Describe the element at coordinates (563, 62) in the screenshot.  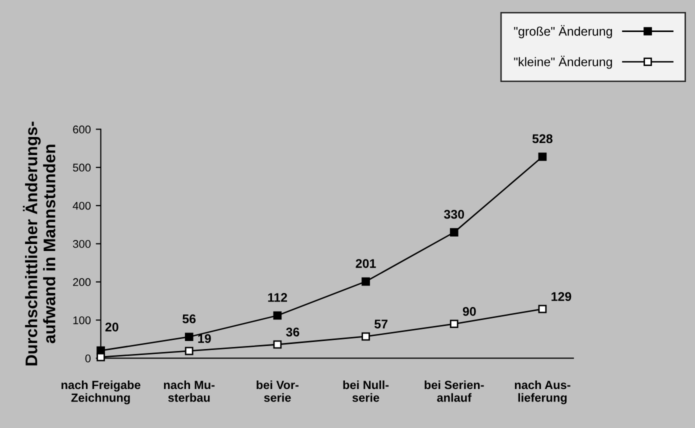
I see `legend-label: "kleine" Änderung` at that location.